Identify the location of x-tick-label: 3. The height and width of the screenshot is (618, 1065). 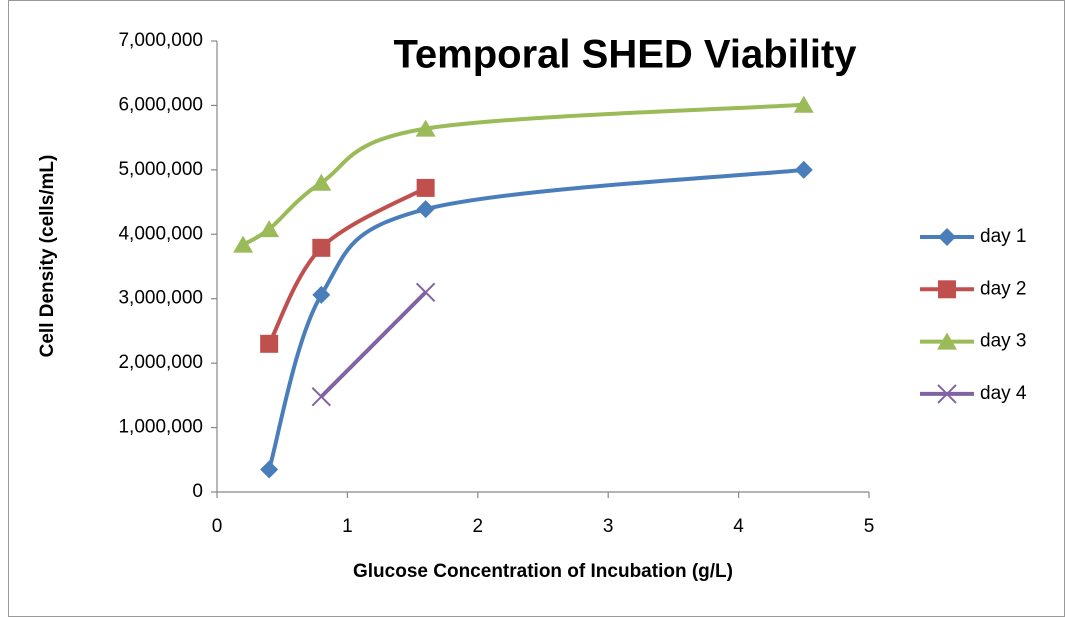
(608, 526).